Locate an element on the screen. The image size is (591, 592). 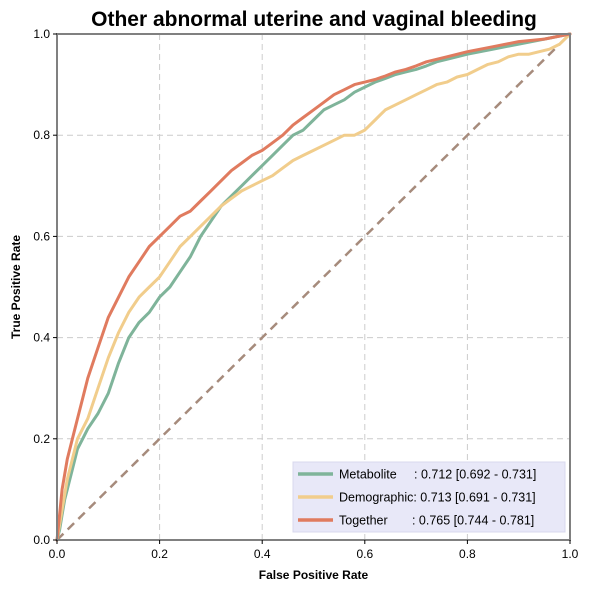
x-tick-label: 1.0 is located at coordinates (570, 554).